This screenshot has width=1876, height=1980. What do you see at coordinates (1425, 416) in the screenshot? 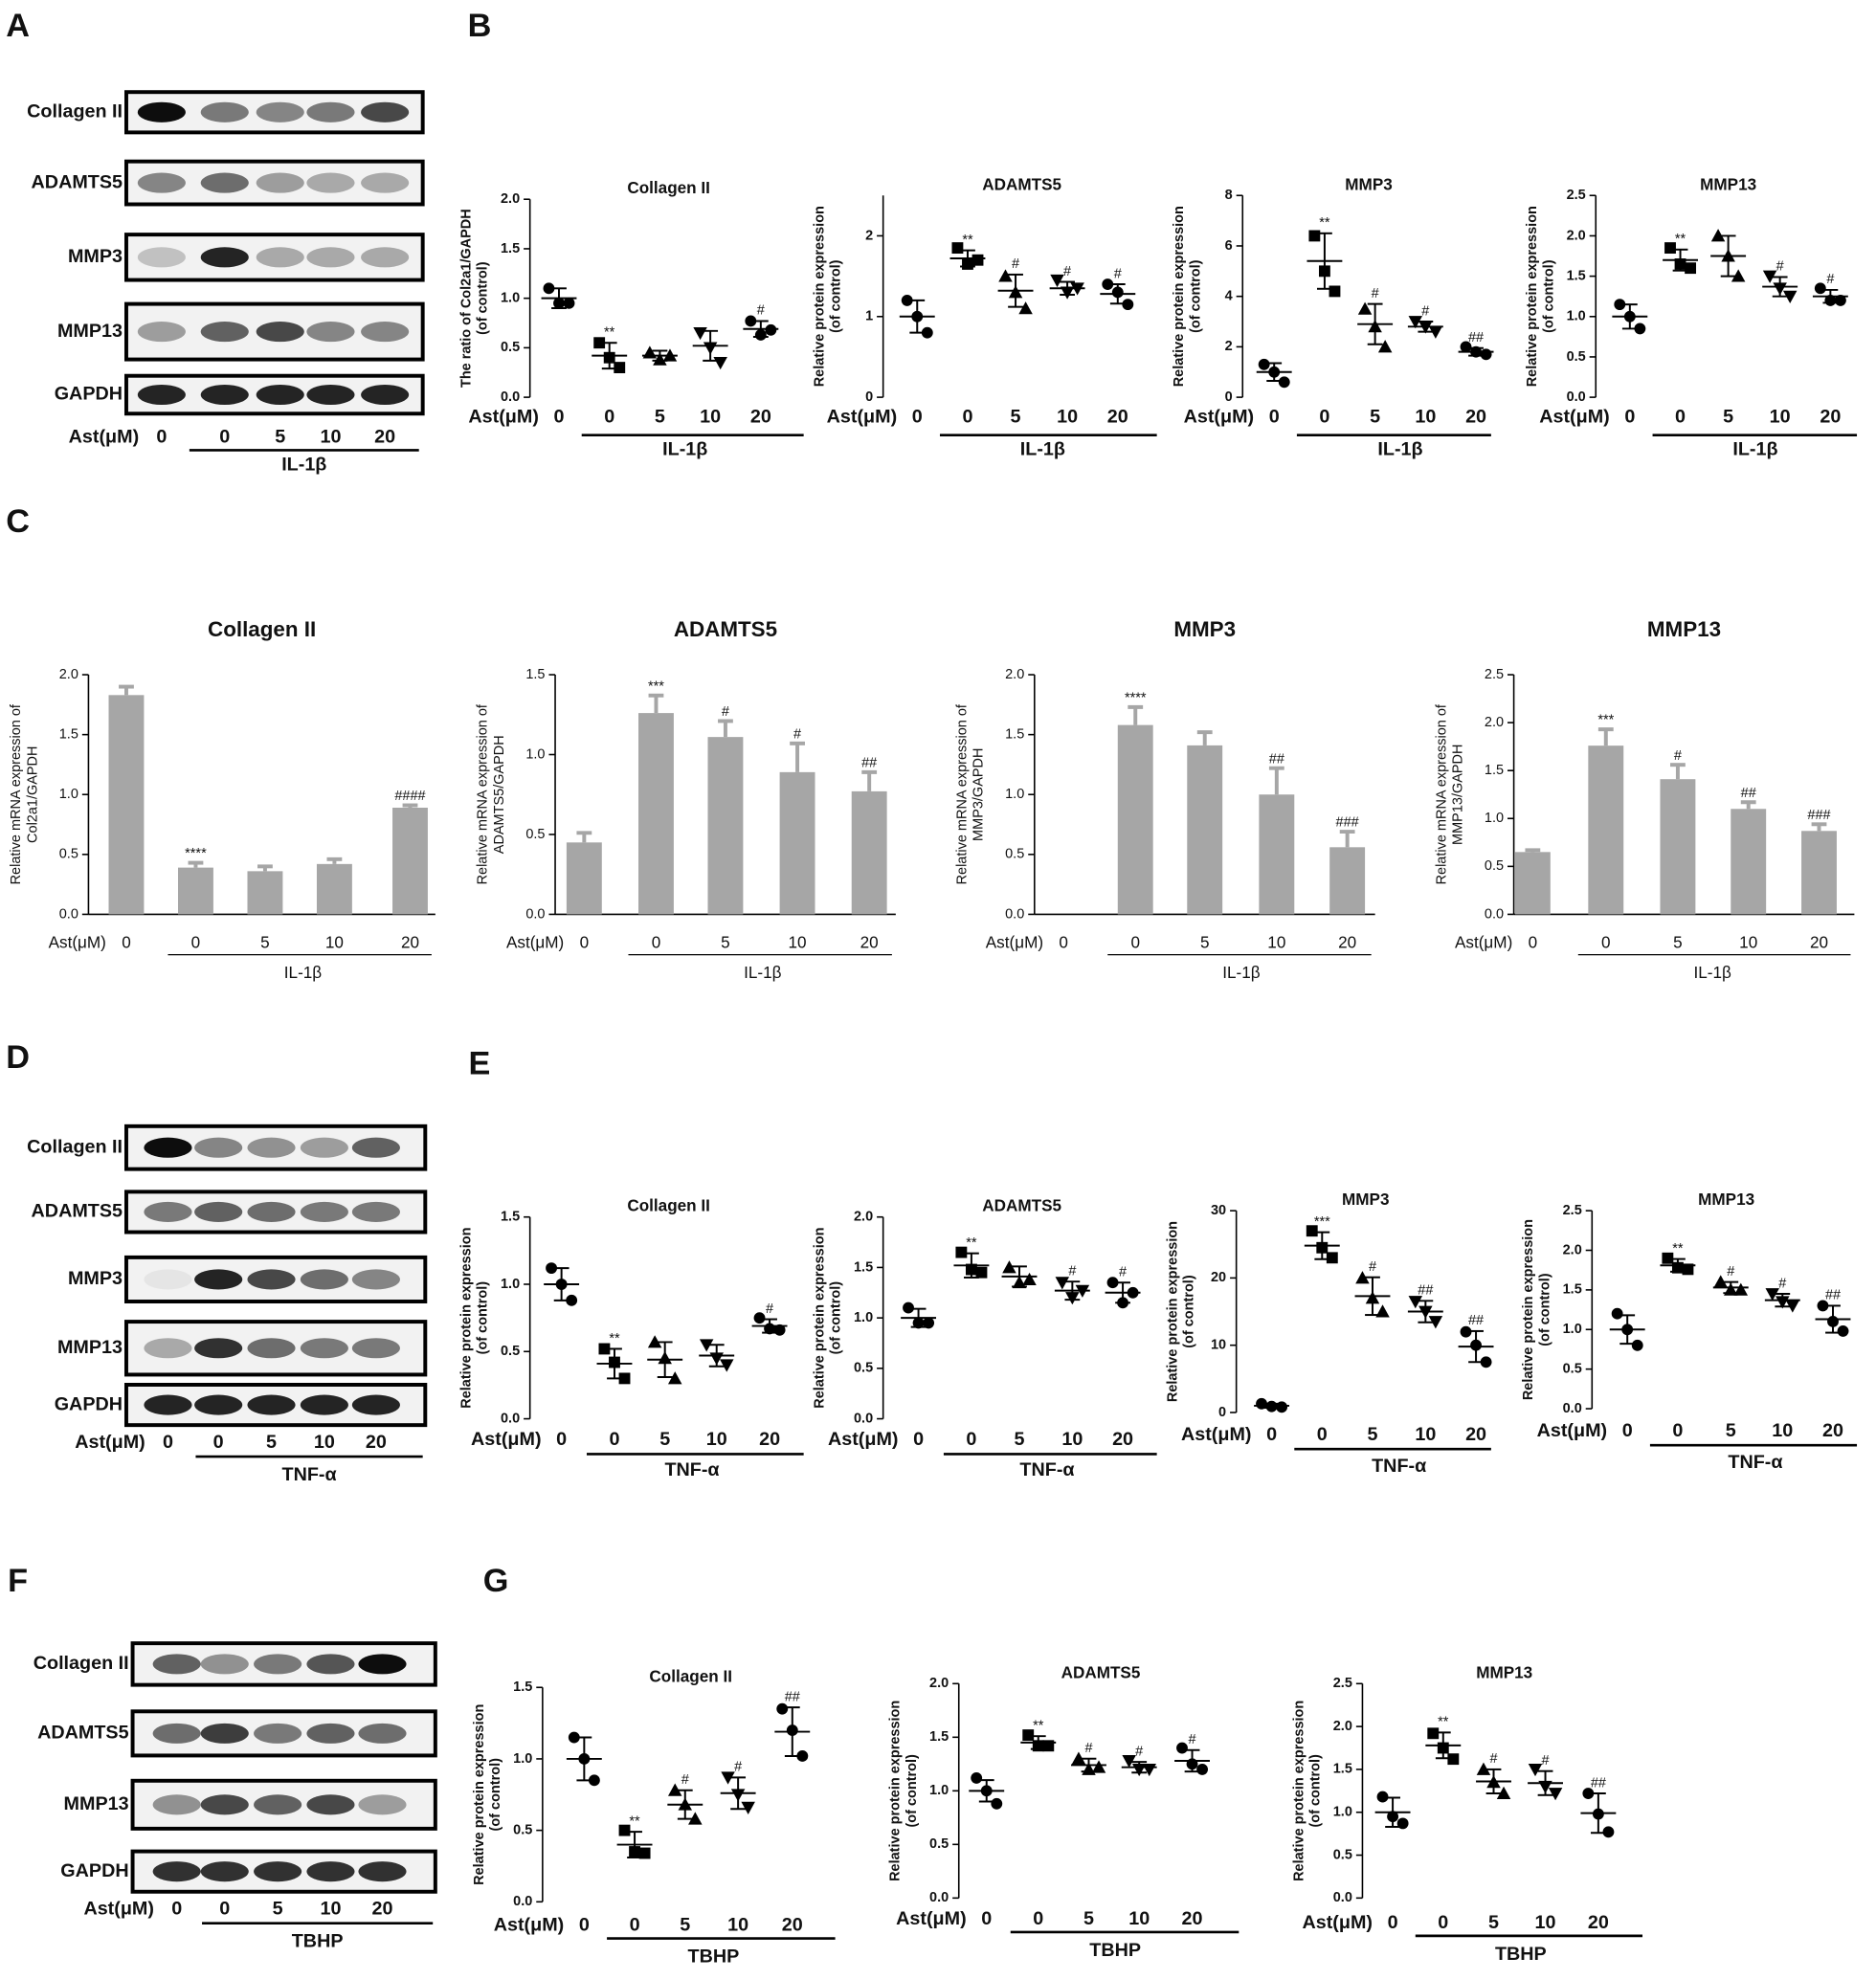
I see `x-tick-label: 10` at bounding box center [1425, 416].